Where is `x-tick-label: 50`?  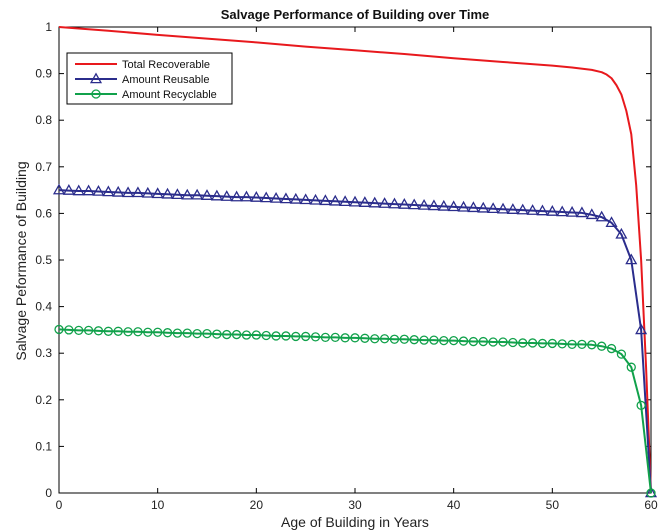
x-tick-label: 50 is located at coordinates (553, 505).